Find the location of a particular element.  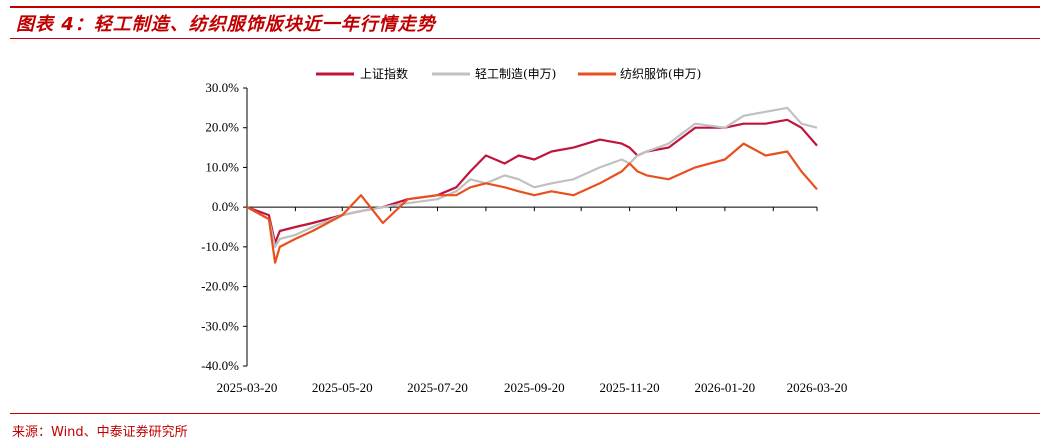

y-tick-label: -30.0% is located at coordinates (220, 325).